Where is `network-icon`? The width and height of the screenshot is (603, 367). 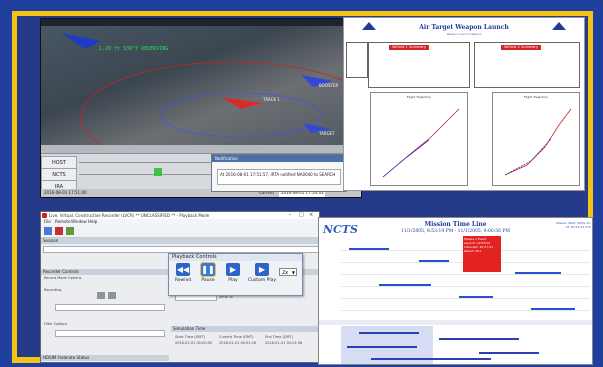 network-icon is located at coordinates (70, 231).